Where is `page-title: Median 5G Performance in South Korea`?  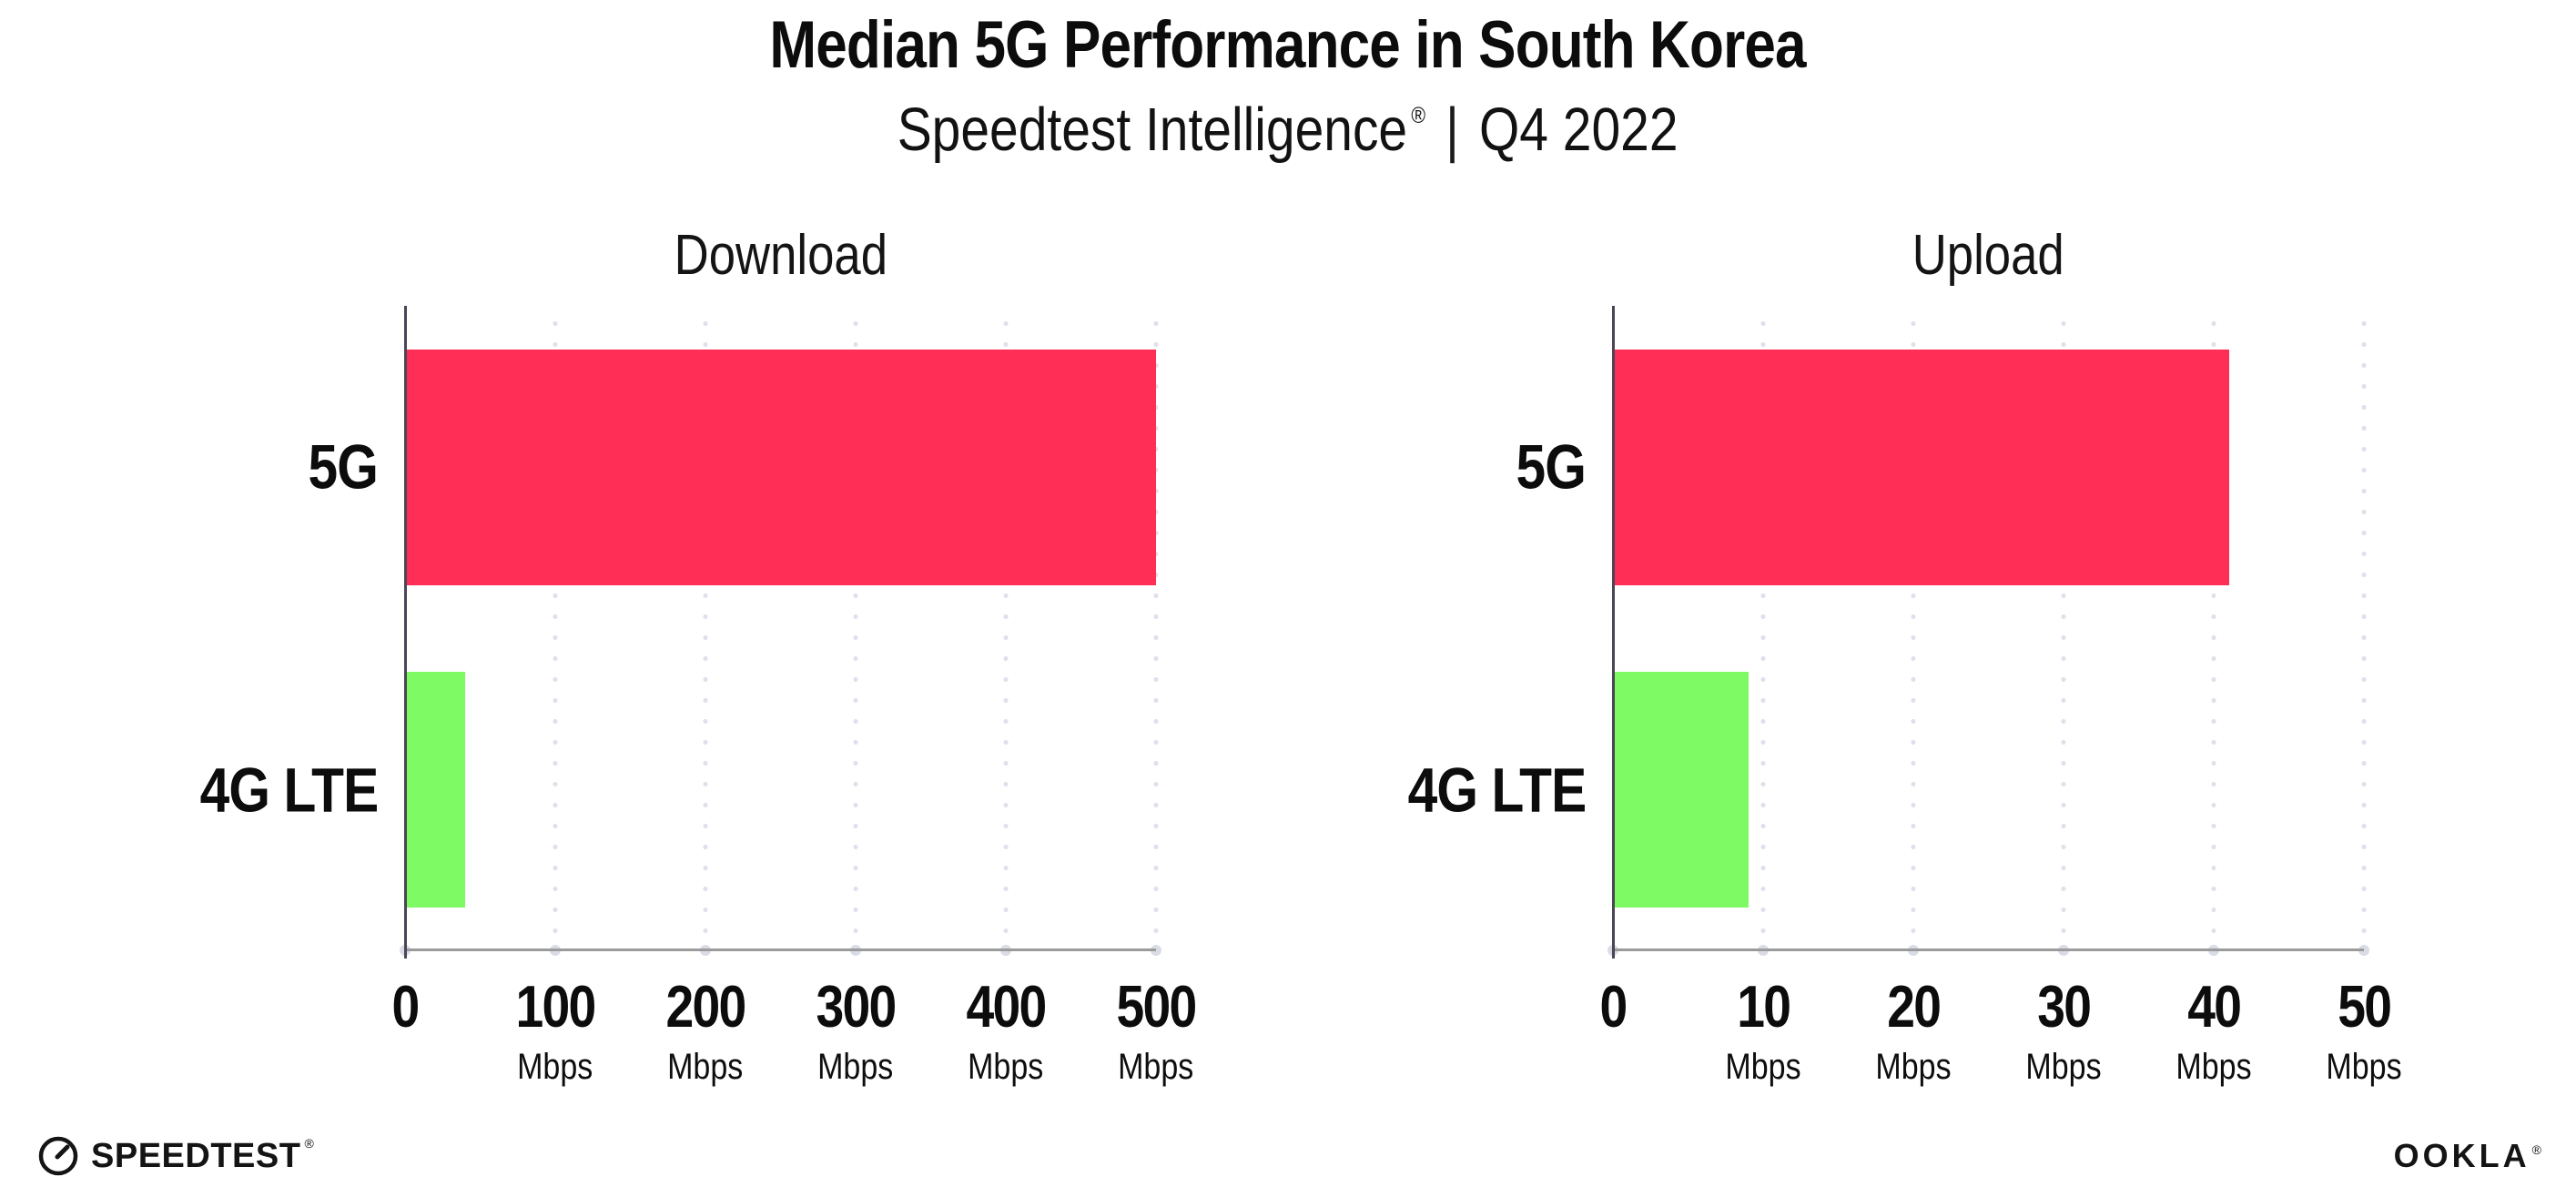 page-title: Median 5G Performance in South Korea is located at coordinates (1288, 45).